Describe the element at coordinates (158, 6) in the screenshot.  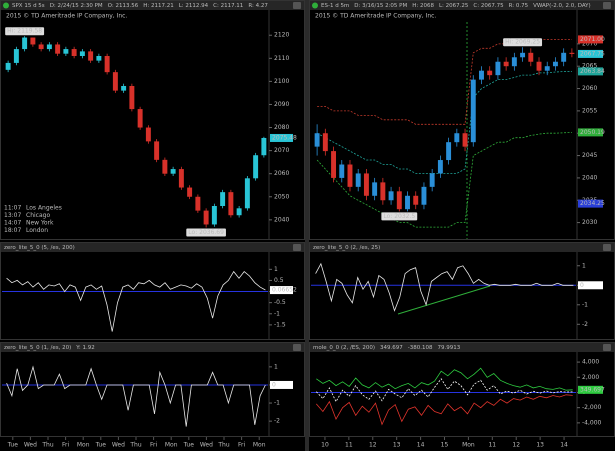
I see `header-text: H: 2117.21` at that location.